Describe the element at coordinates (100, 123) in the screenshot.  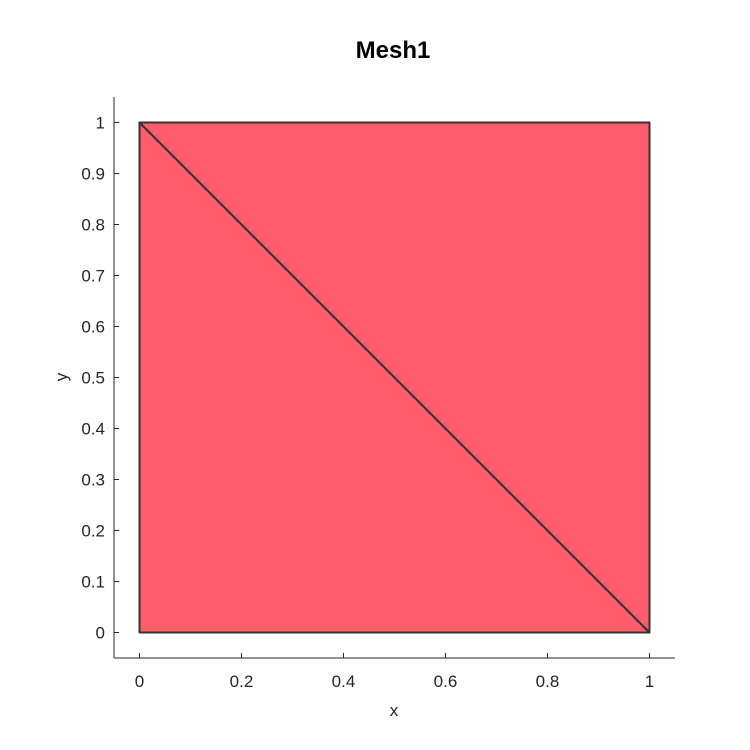
I see `y-tick-label: 1` at that location.